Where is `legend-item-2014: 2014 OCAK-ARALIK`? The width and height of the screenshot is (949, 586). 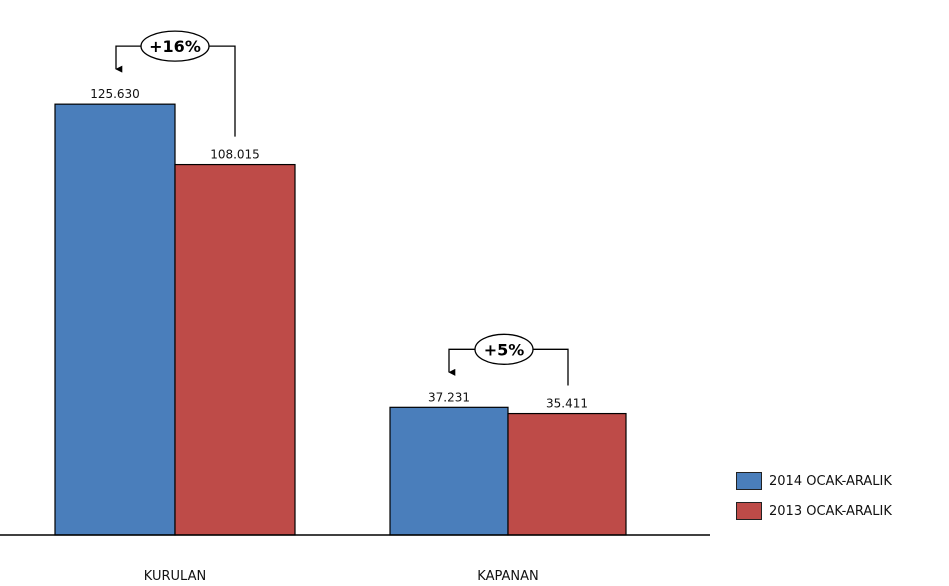
legend-item-2014: 2014 OCAK-ARALIK is located at coordinates (814, 481).